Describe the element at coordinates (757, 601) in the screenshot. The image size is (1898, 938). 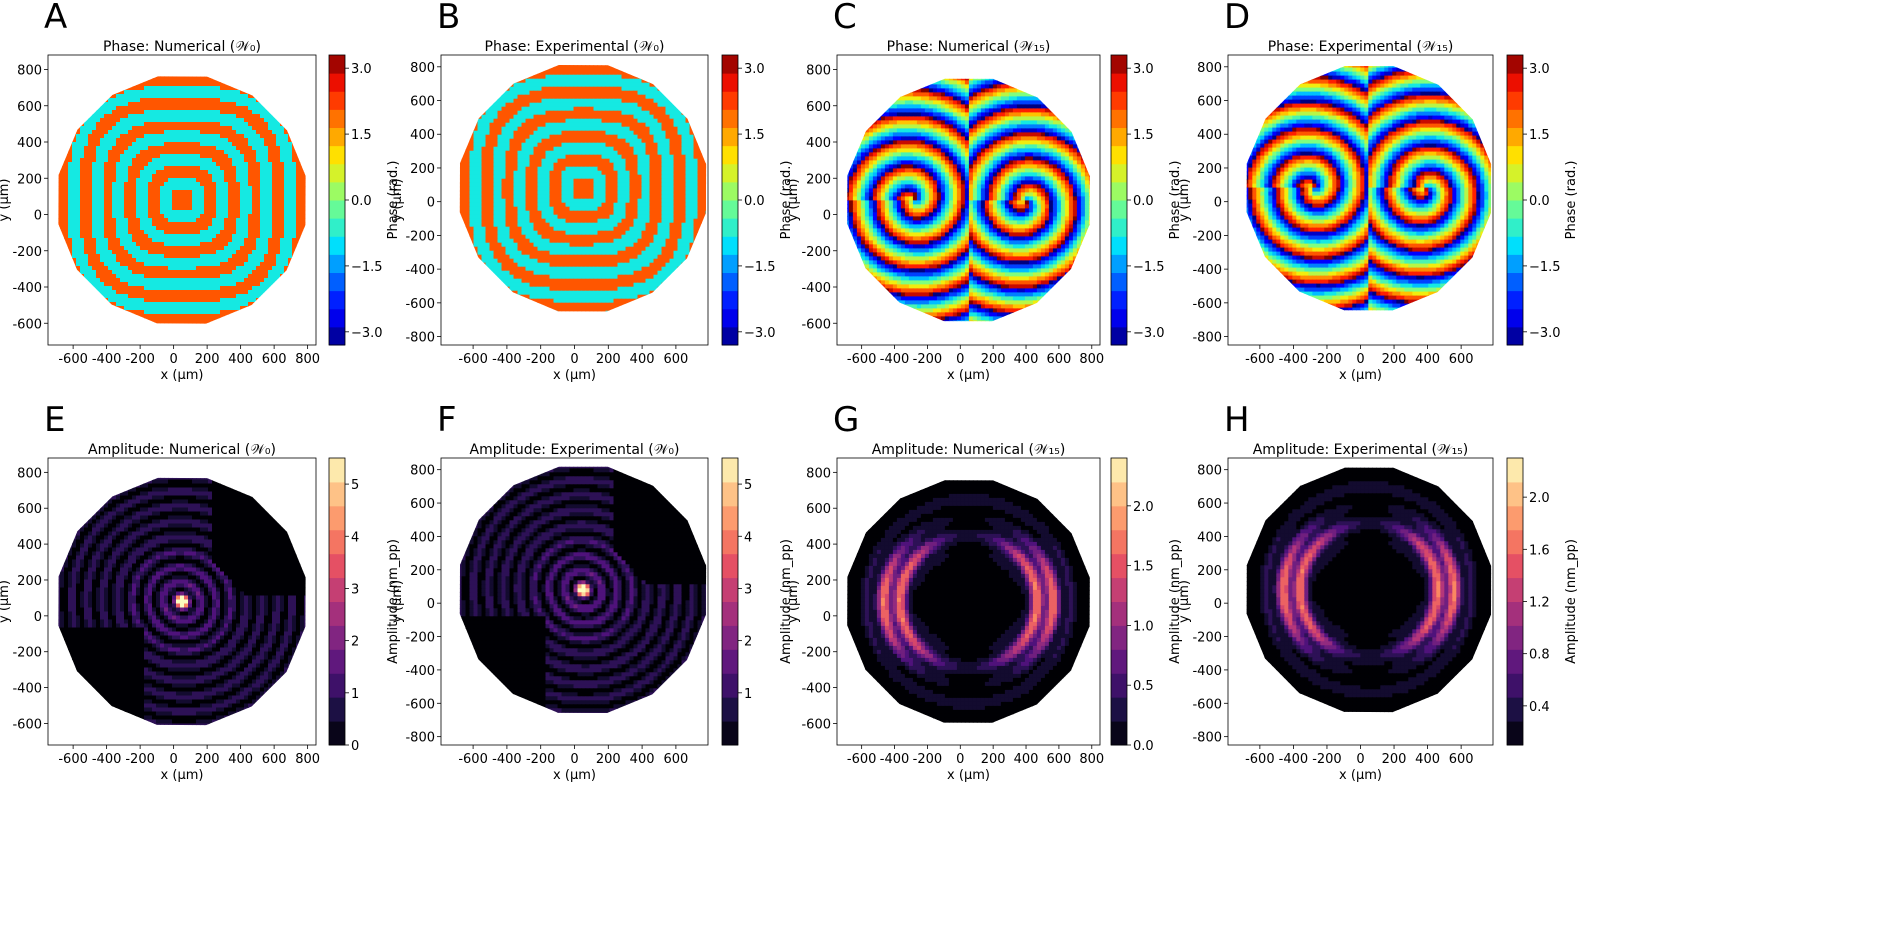
I see `colorbar: 5 4 3 2 1 Amplitude (nm_pp)` at that location.